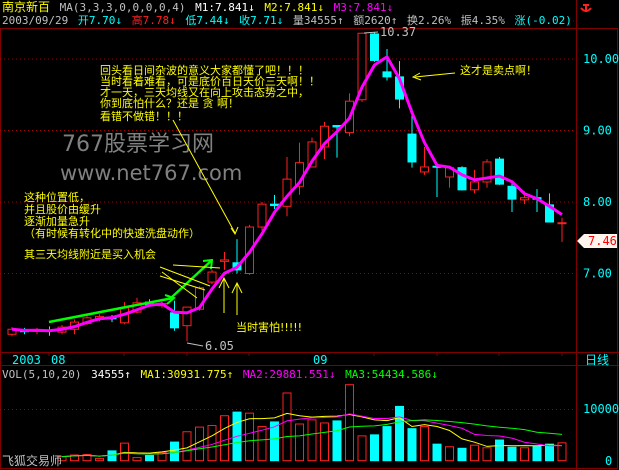  What do you see at coordinates (112, 233) in the screenshot?
I see `annotation-line: （有时候有转化中的快速洗盘动作）` at bounding box center [112, 233].